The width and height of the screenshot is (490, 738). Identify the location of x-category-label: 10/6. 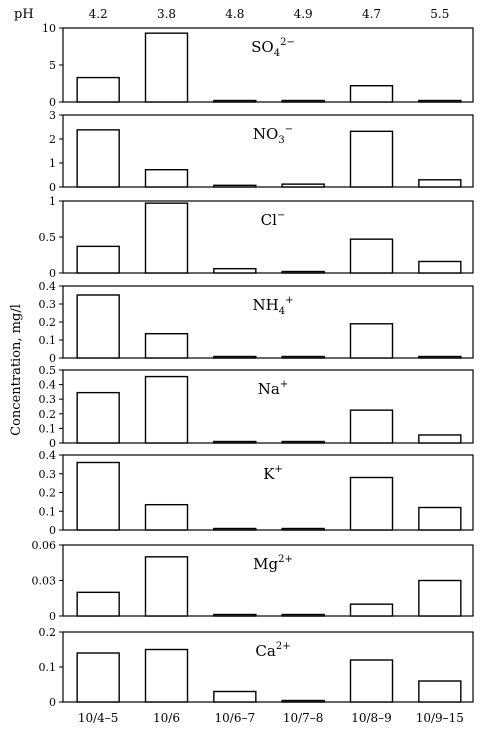
(166, 718).